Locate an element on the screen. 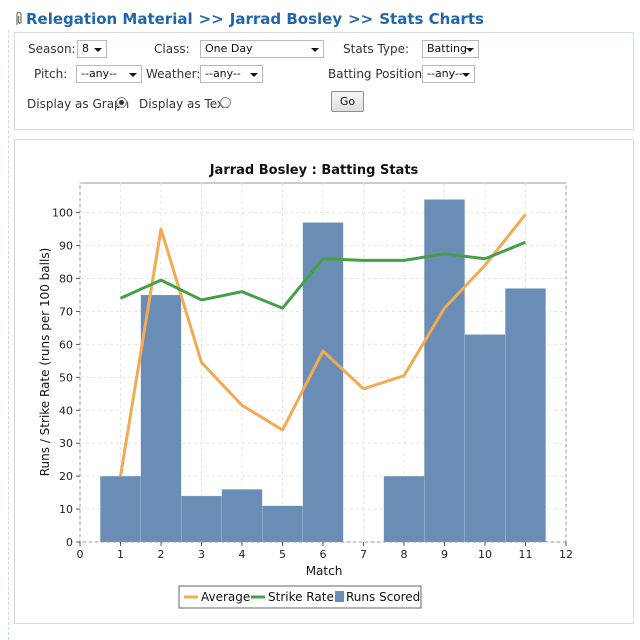  x-tick-label: 12 is located at coordinates (566, 554).